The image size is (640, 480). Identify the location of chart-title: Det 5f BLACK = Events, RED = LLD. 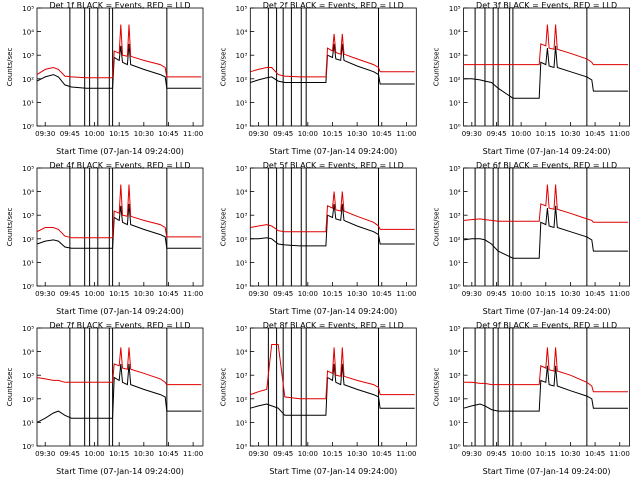
(333, 165).